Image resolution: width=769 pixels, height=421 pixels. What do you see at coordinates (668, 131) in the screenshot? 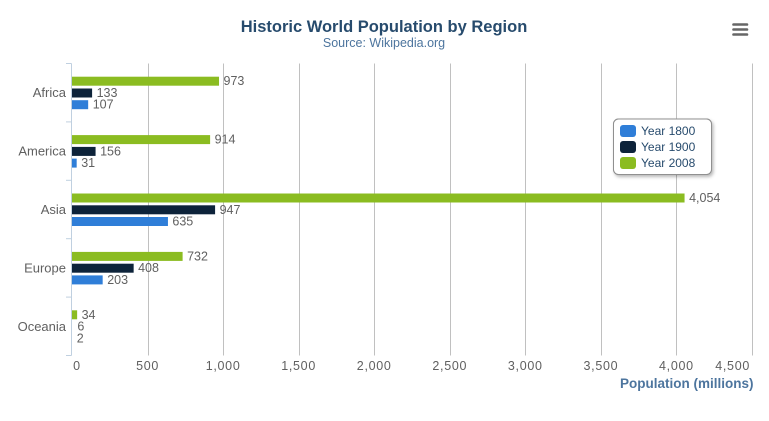
I see `svg-text: Year 1800` at bounding box center [668, 131].